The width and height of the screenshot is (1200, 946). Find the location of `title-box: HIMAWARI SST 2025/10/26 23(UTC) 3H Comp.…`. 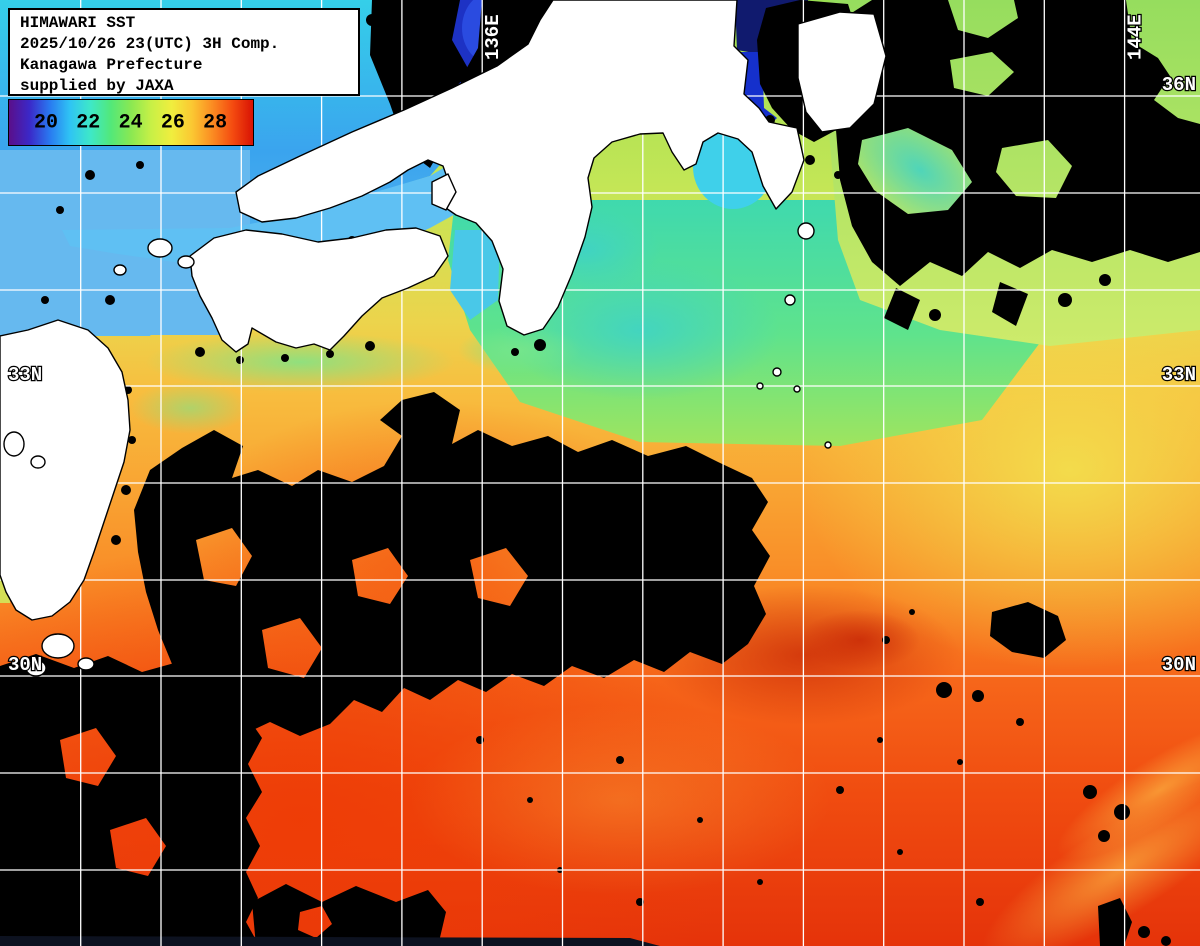

title-box: HIMAWARI SST 2025/10/26 23(UTC) 3H Comp.… is located at coordinates (184, 52).